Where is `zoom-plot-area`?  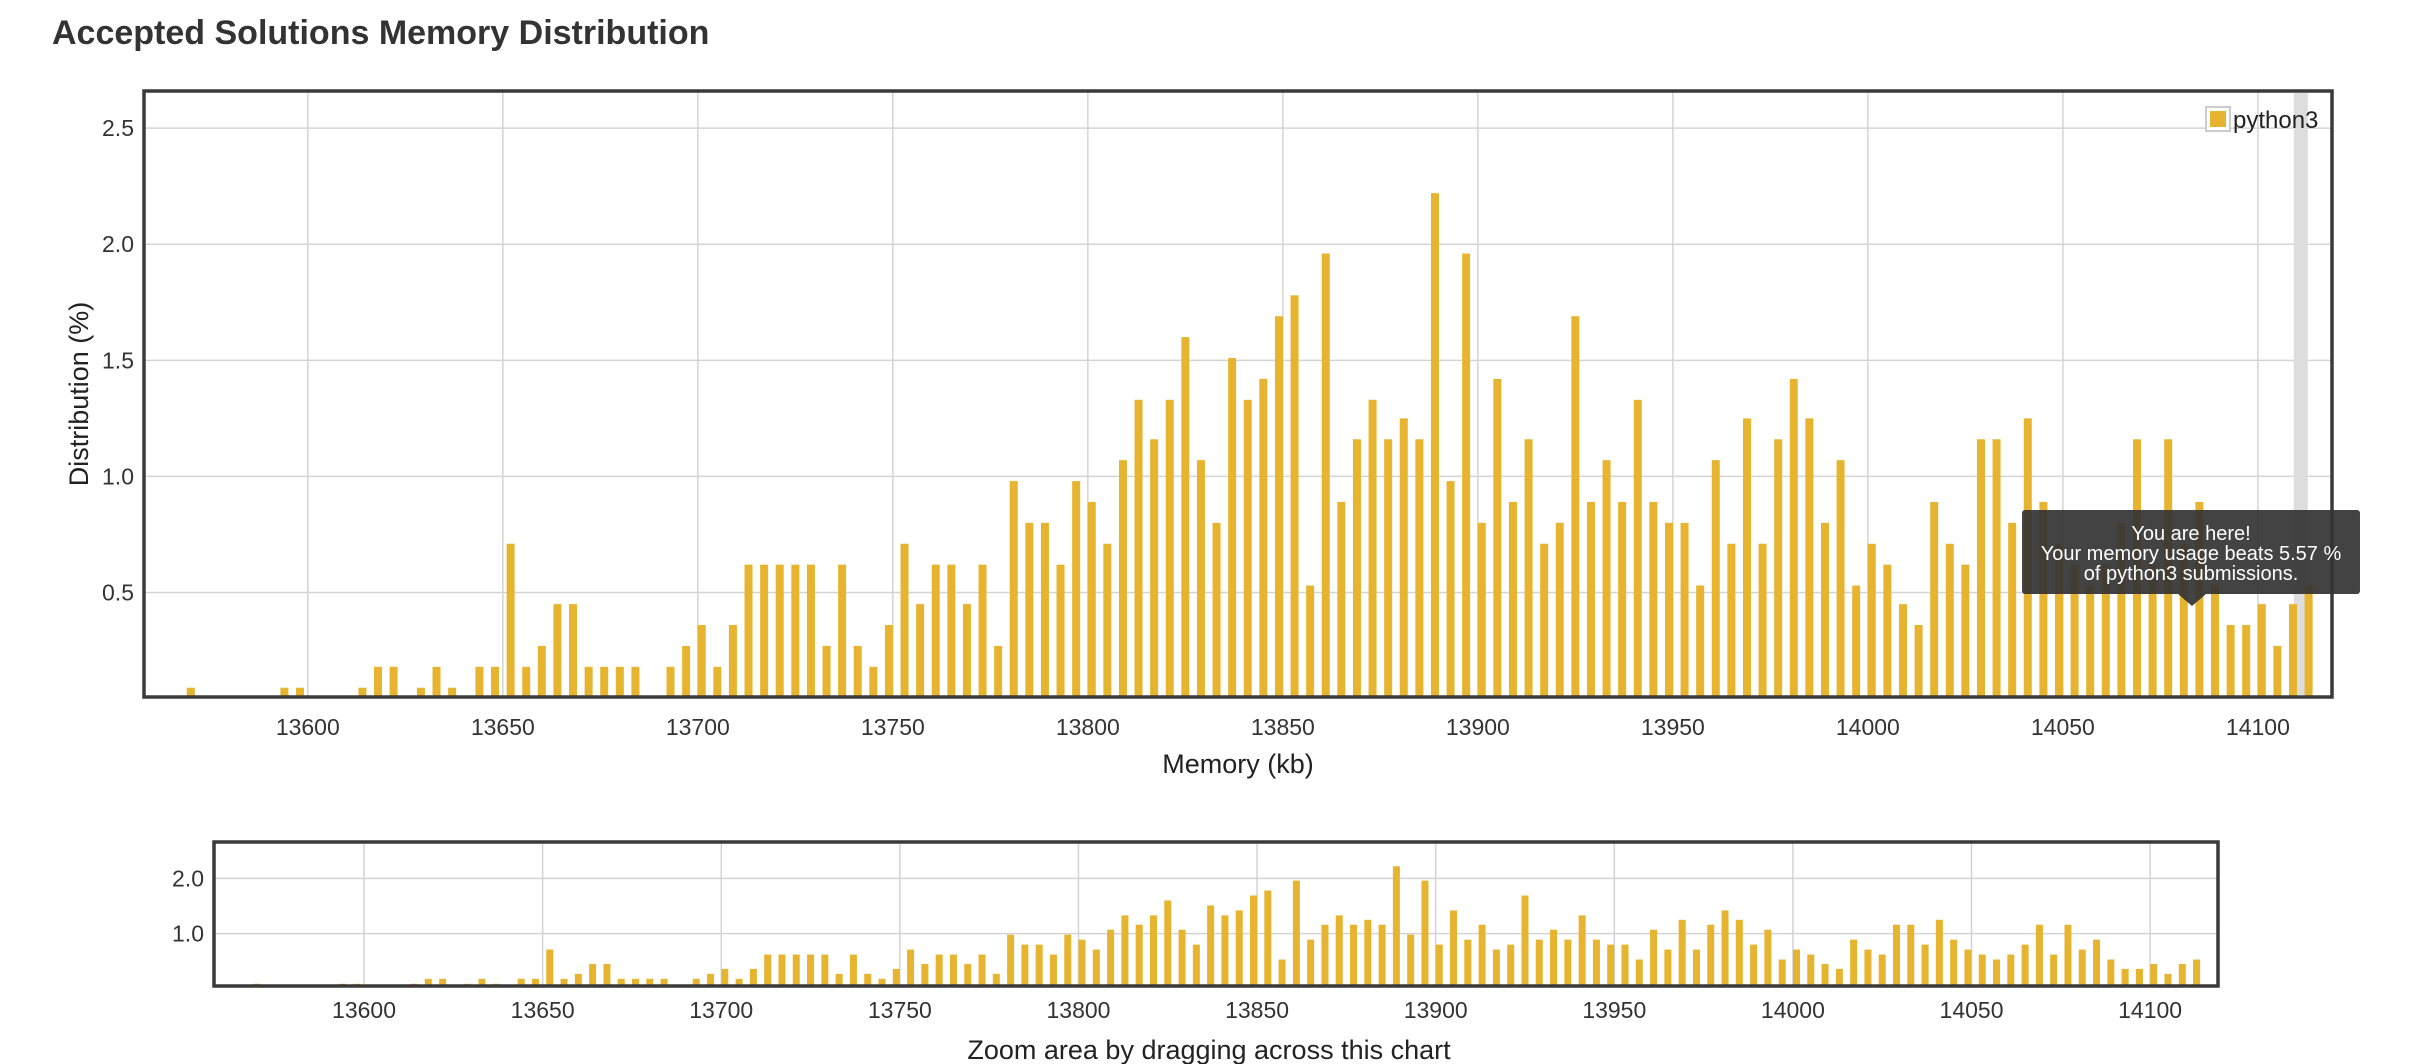
zoom-plot-area is located at coordinates (1216, 914).